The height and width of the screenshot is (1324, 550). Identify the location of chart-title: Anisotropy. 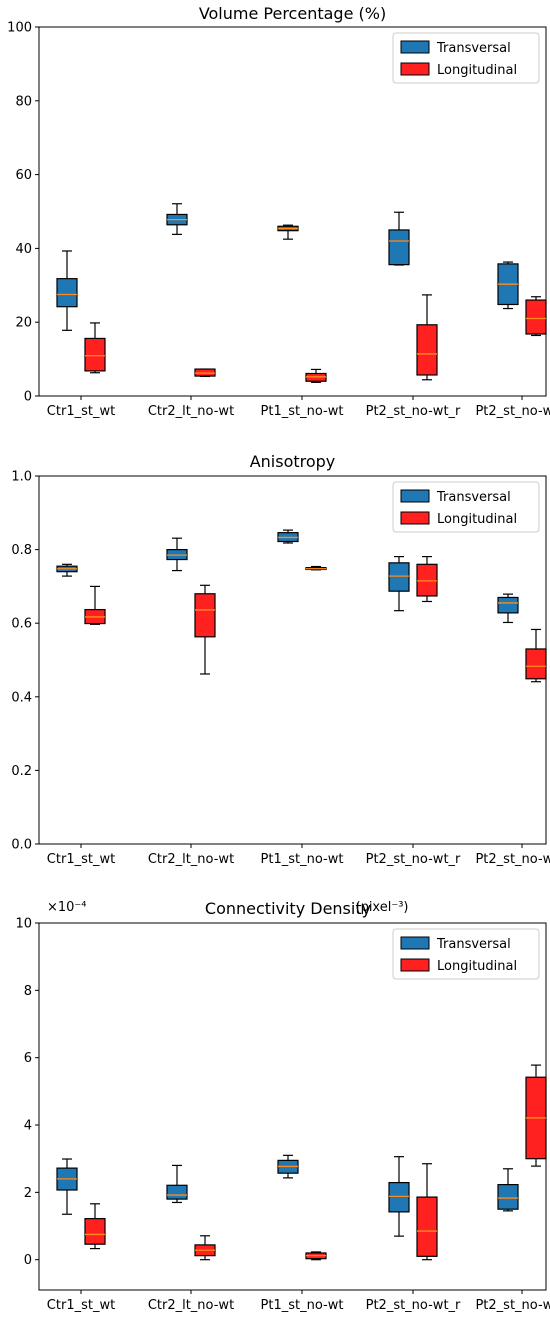
(293, 461).